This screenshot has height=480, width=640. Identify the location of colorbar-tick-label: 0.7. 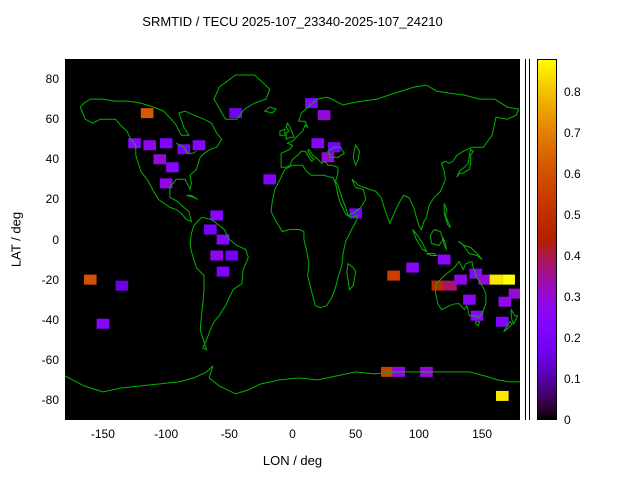
(572, 132).